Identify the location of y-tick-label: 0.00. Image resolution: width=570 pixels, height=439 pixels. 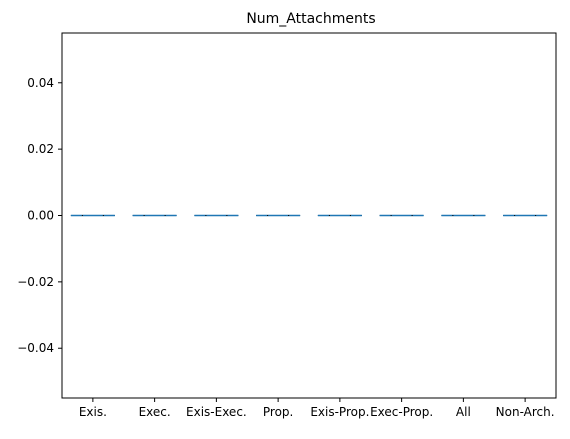
(40, 216).